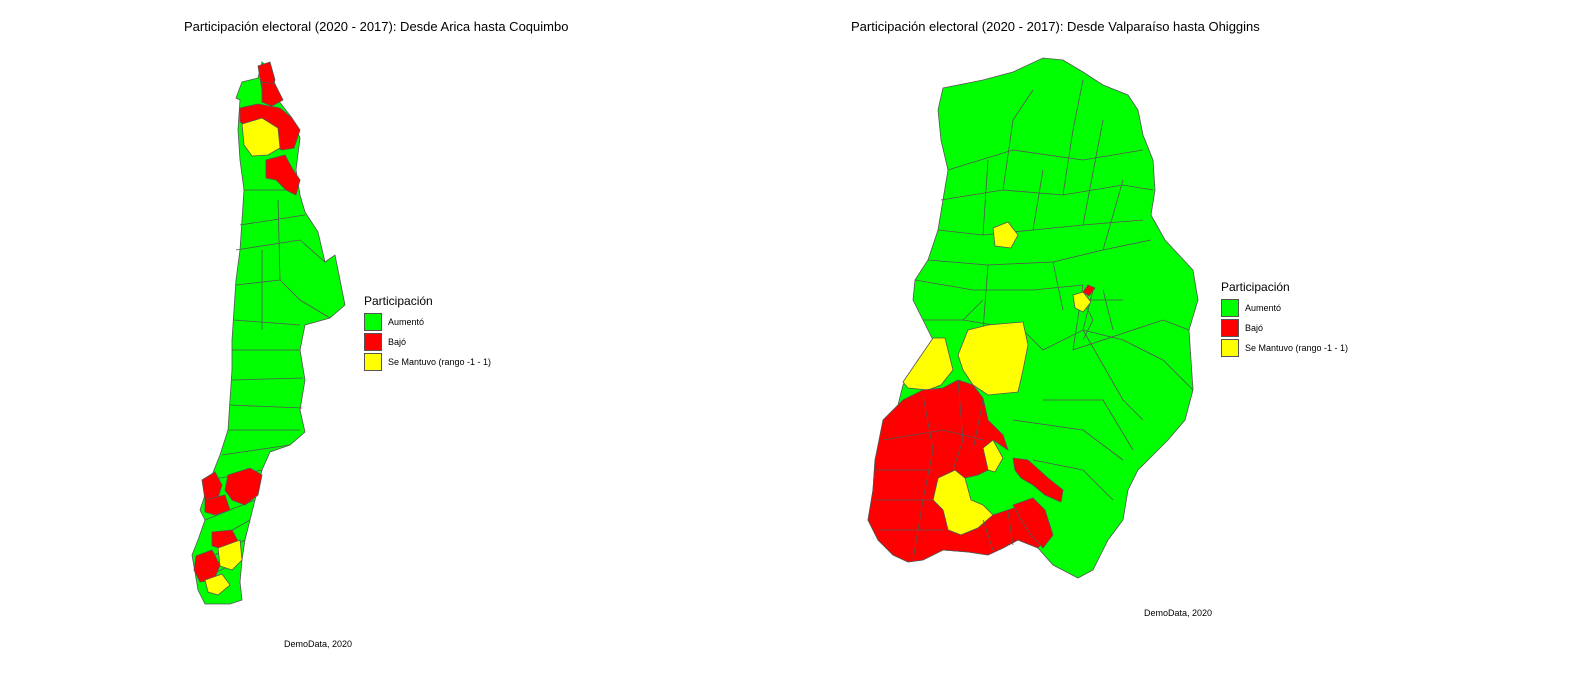 The image size is (1575, 681). What do you see at coordinates (318, 644) in the screenshot?
I see `left-source-caption: DemoData, 2020` at bounding box center [318, 644].